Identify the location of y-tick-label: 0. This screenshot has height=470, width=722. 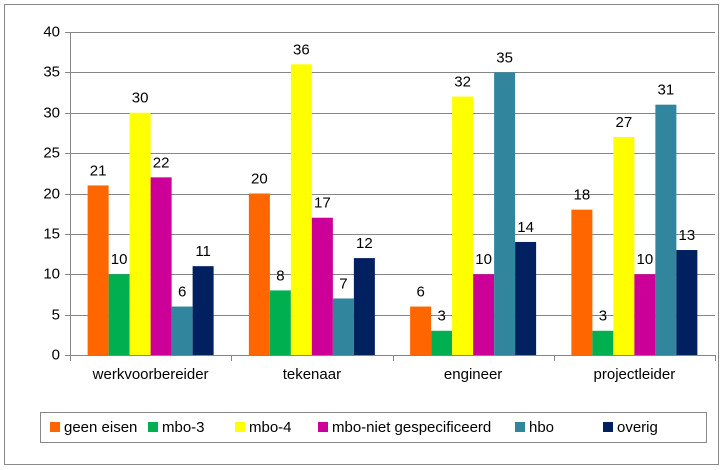
(56, 354).